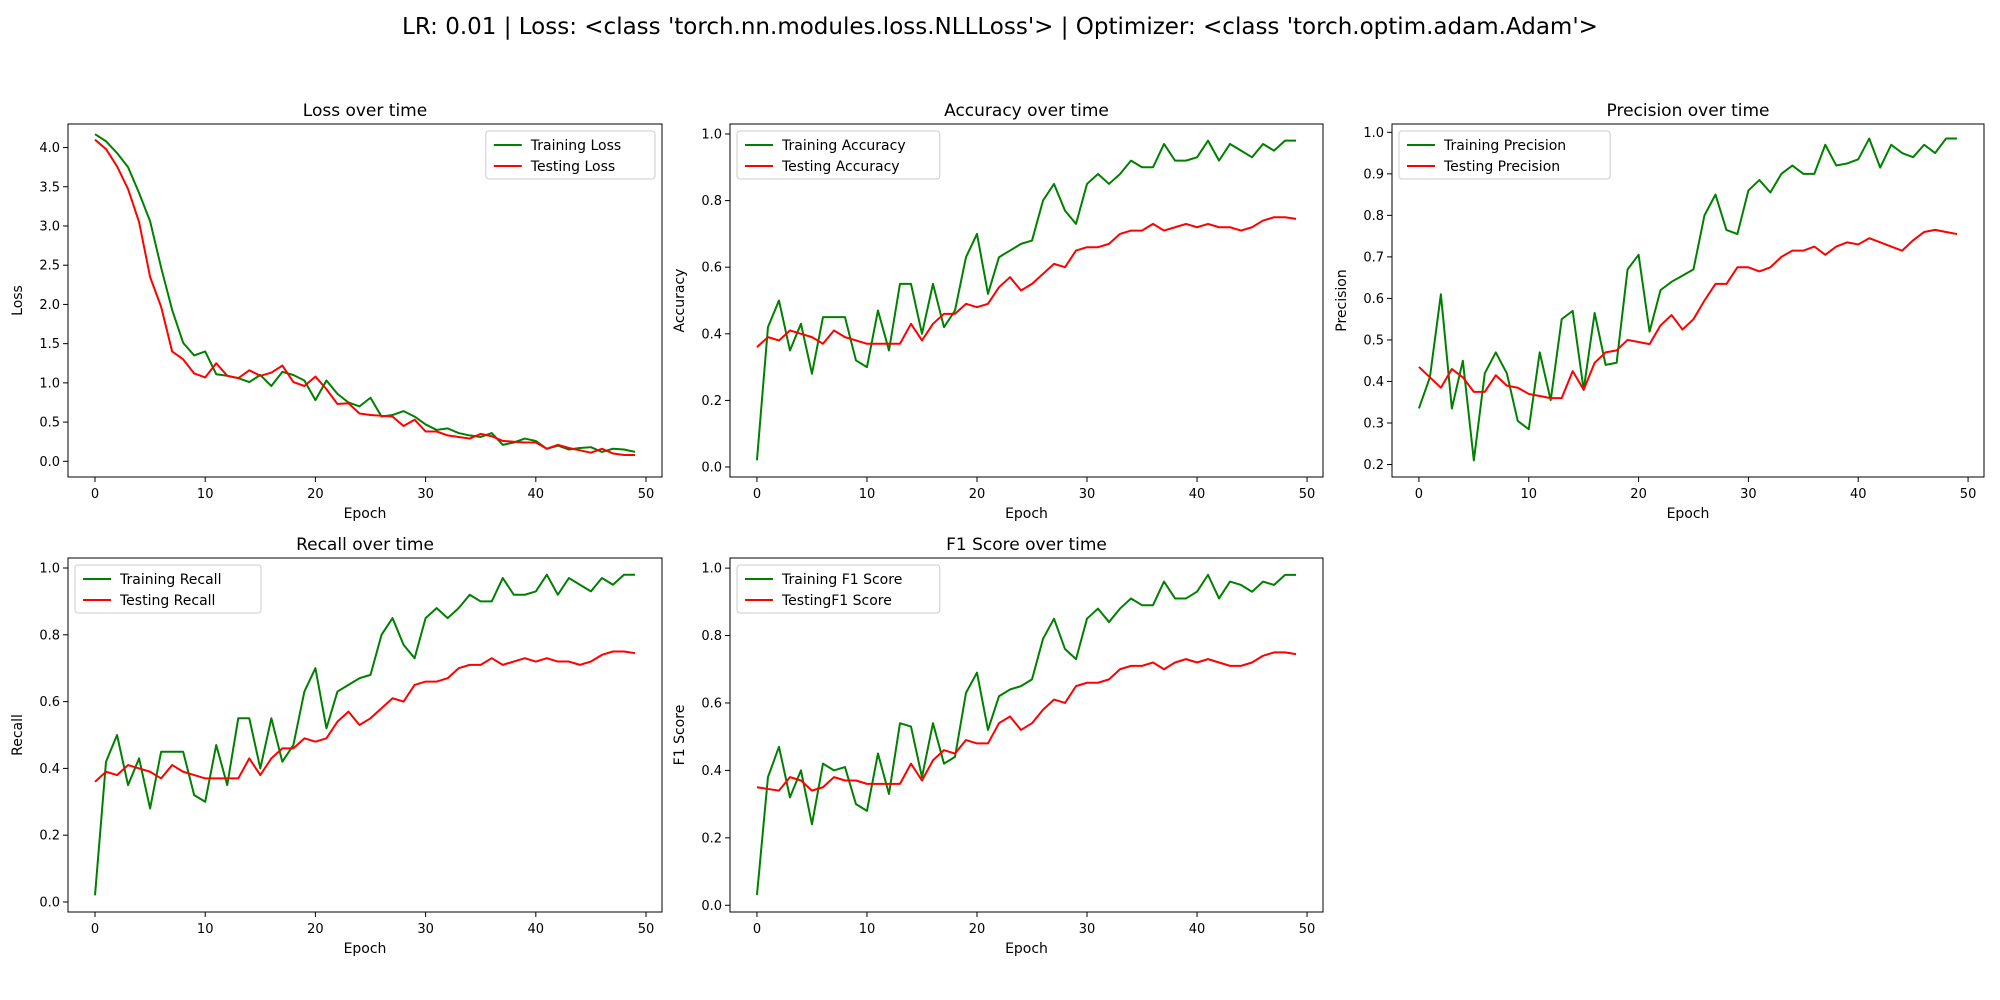 This screenshot has height=1000, width=2000. Describe the element at coordinates (1026, 545) in the screenshot. I see `chart-title: F1 Score over time` at that location.